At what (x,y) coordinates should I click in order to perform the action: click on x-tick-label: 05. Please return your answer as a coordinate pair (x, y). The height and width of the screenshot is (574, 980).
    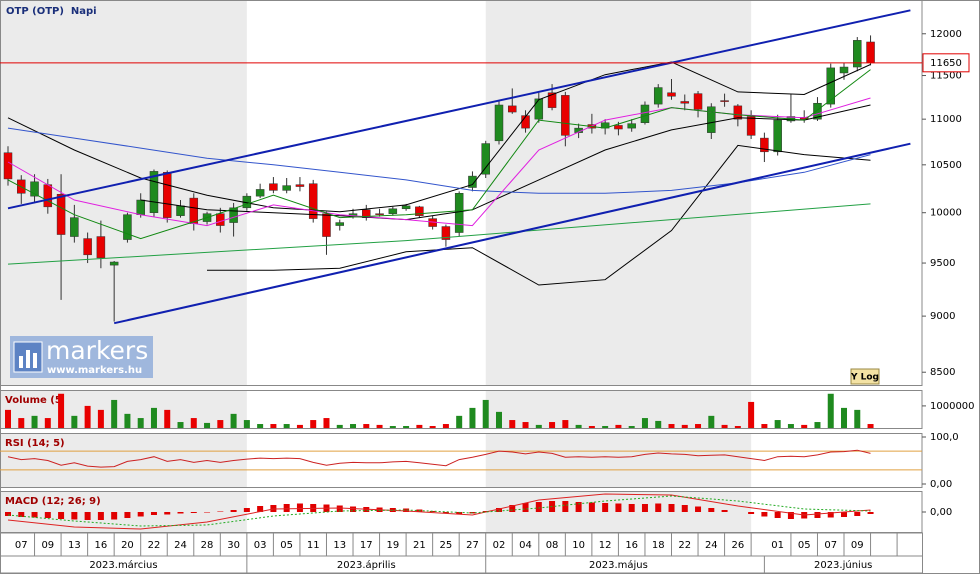
    Looking at the image, I should click on (286, 545).